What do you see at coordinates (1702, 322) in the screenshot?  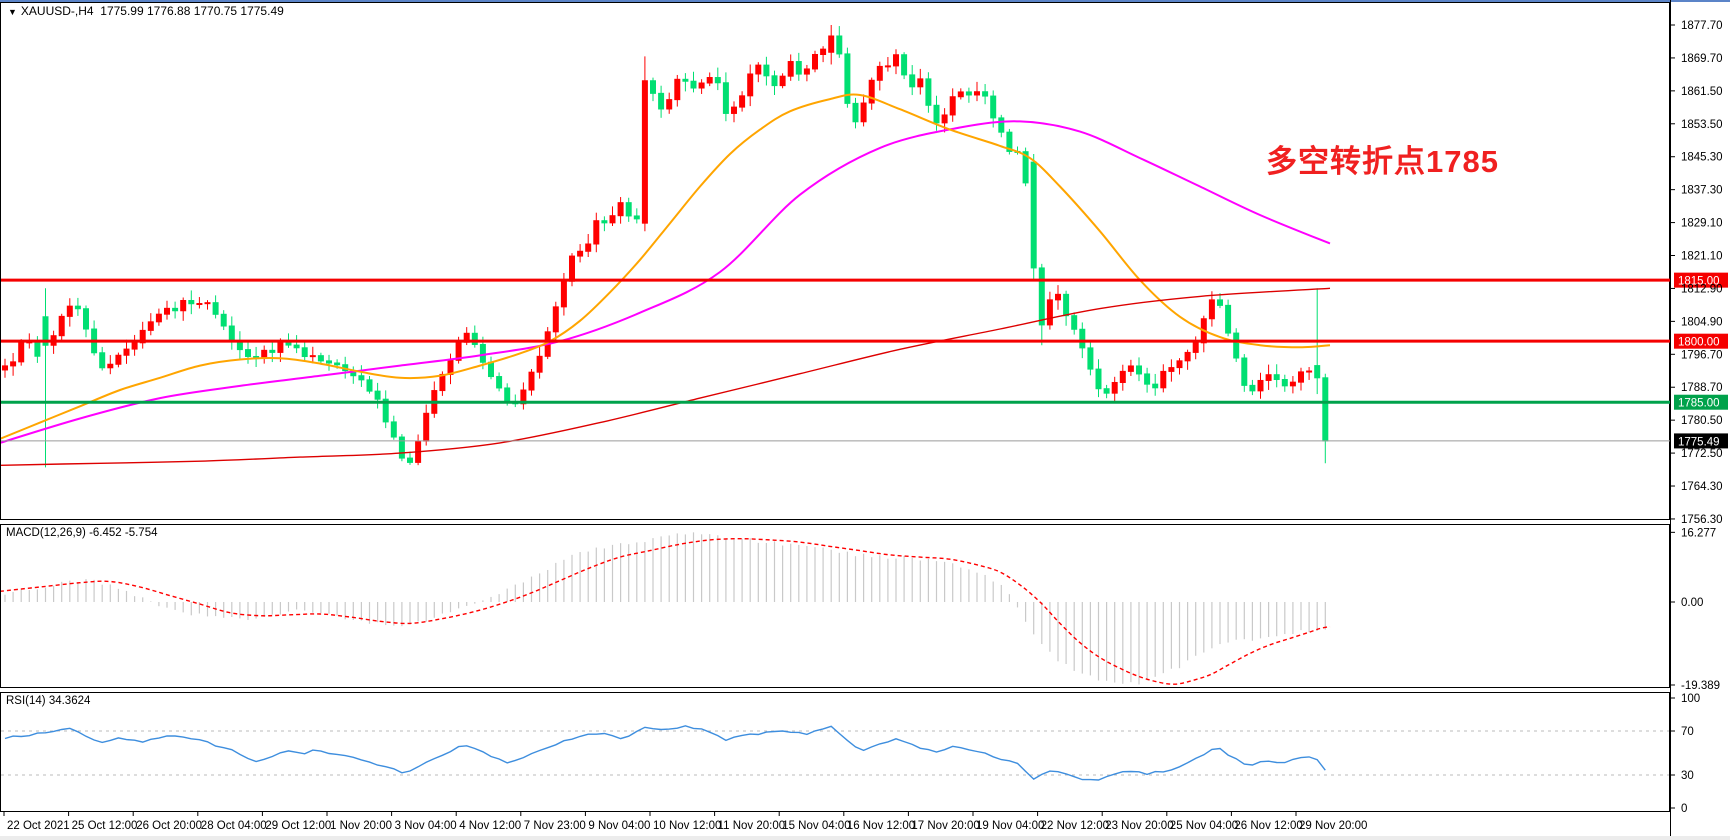 I see `price-axis-label: 1804.90` at bounding box center [1702, 322].